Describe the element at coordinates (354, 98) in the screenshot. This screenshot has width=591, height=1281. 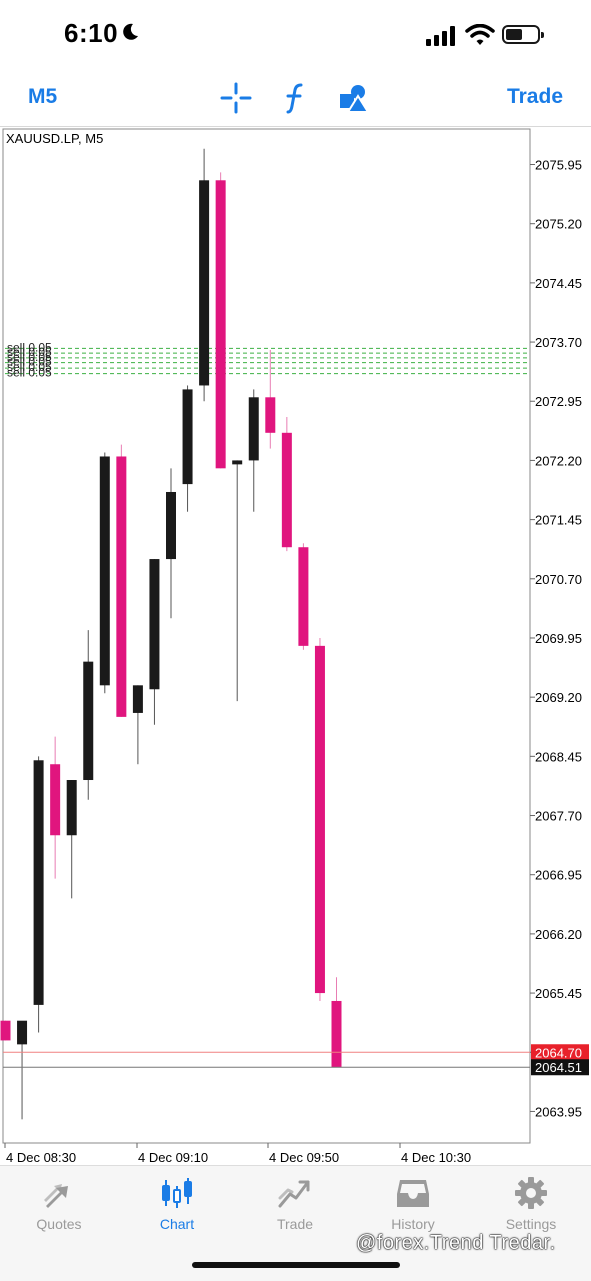
I see `objects-icon` at that location.